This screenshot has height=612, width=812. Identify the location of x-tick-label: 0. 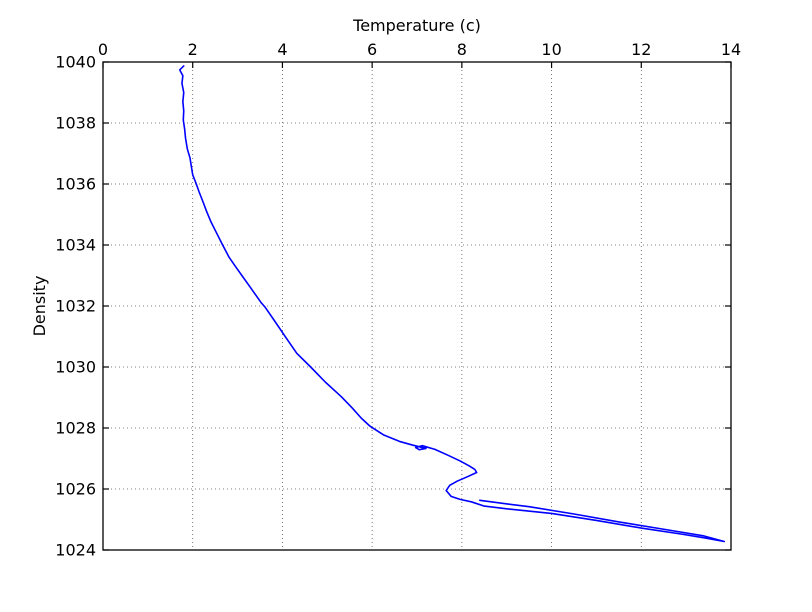
(103, 49).